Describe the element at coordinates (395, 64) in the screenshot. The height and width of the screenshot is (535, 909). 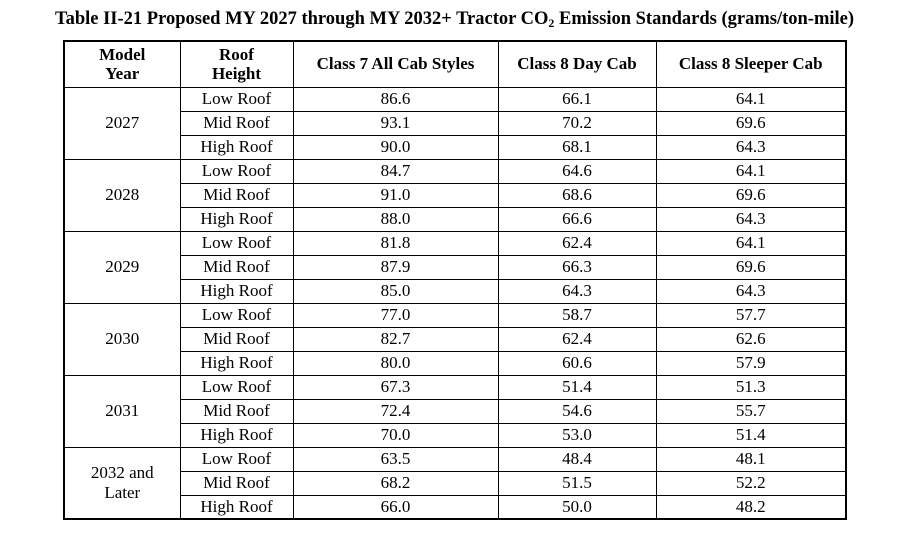
I see `header-class7-all-cab: Class 7 All Cab Styles` at that location.